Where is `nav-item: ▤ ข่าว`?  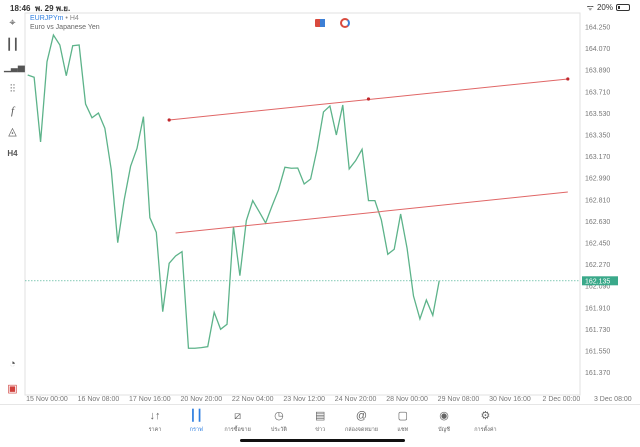 nav-item: ▤ ข่าว is located at coordinates (320, 421).